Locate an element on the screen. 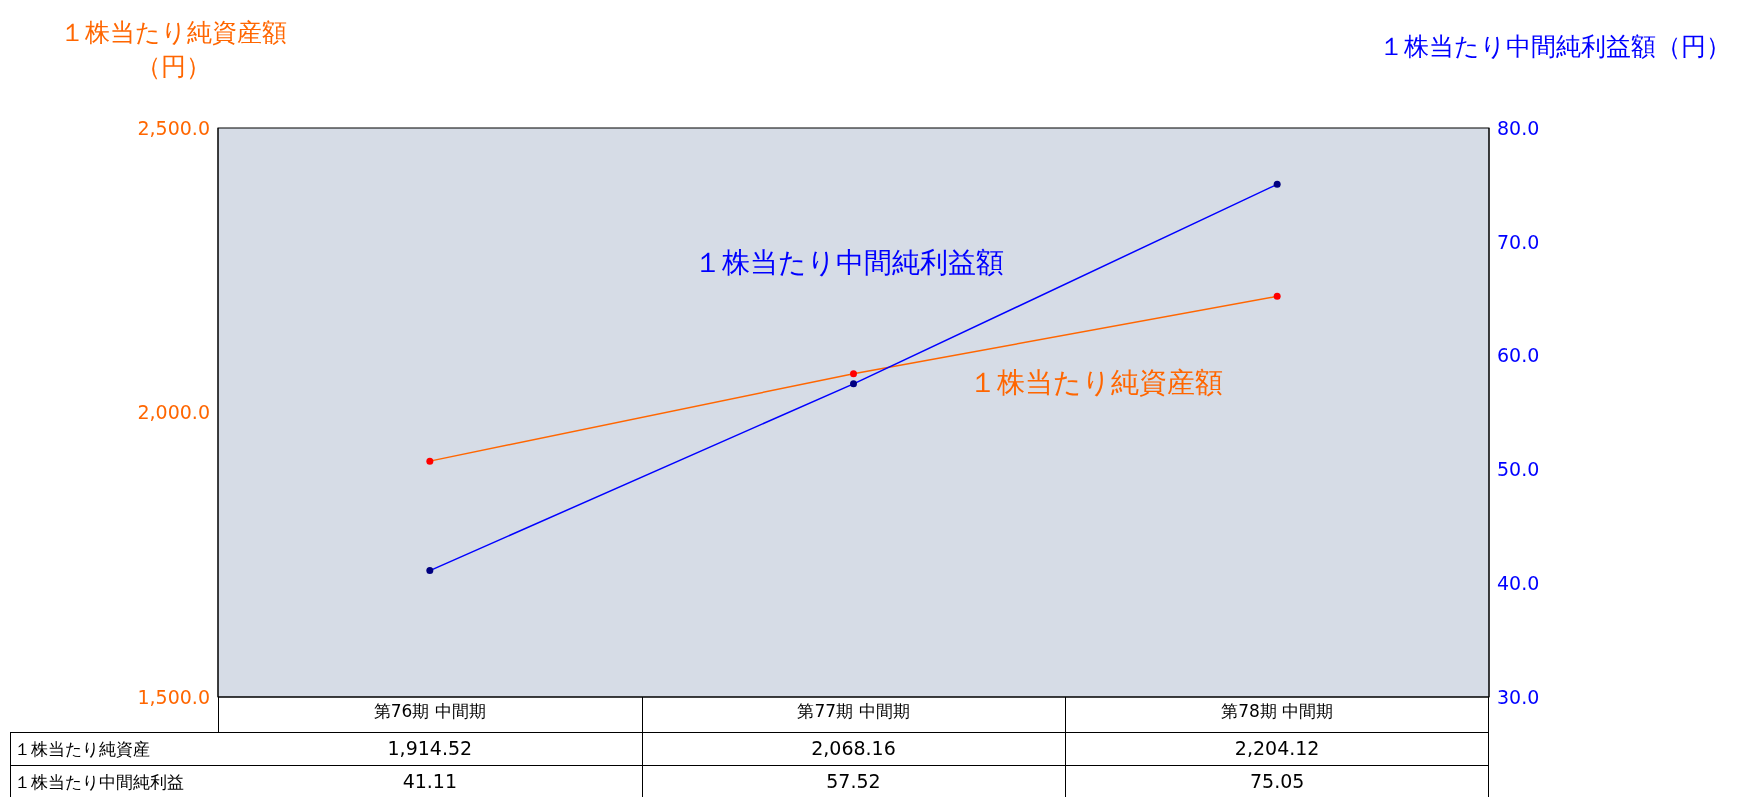 This screenshot has width=1739, height=797. y2-tick-label: 40.0 is located at coordinates (1518, 582).